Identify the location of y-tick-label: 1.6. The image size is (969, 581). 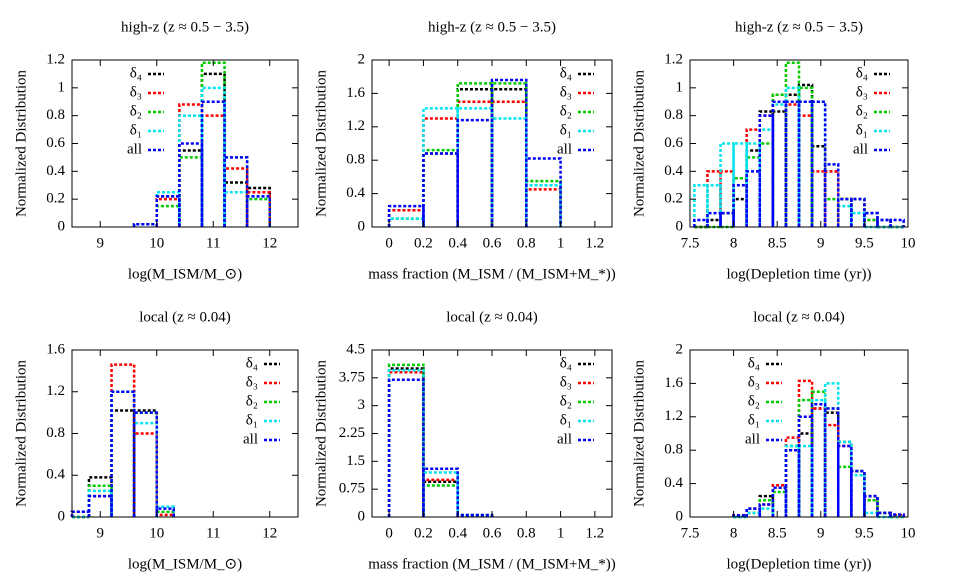
(673, 383).